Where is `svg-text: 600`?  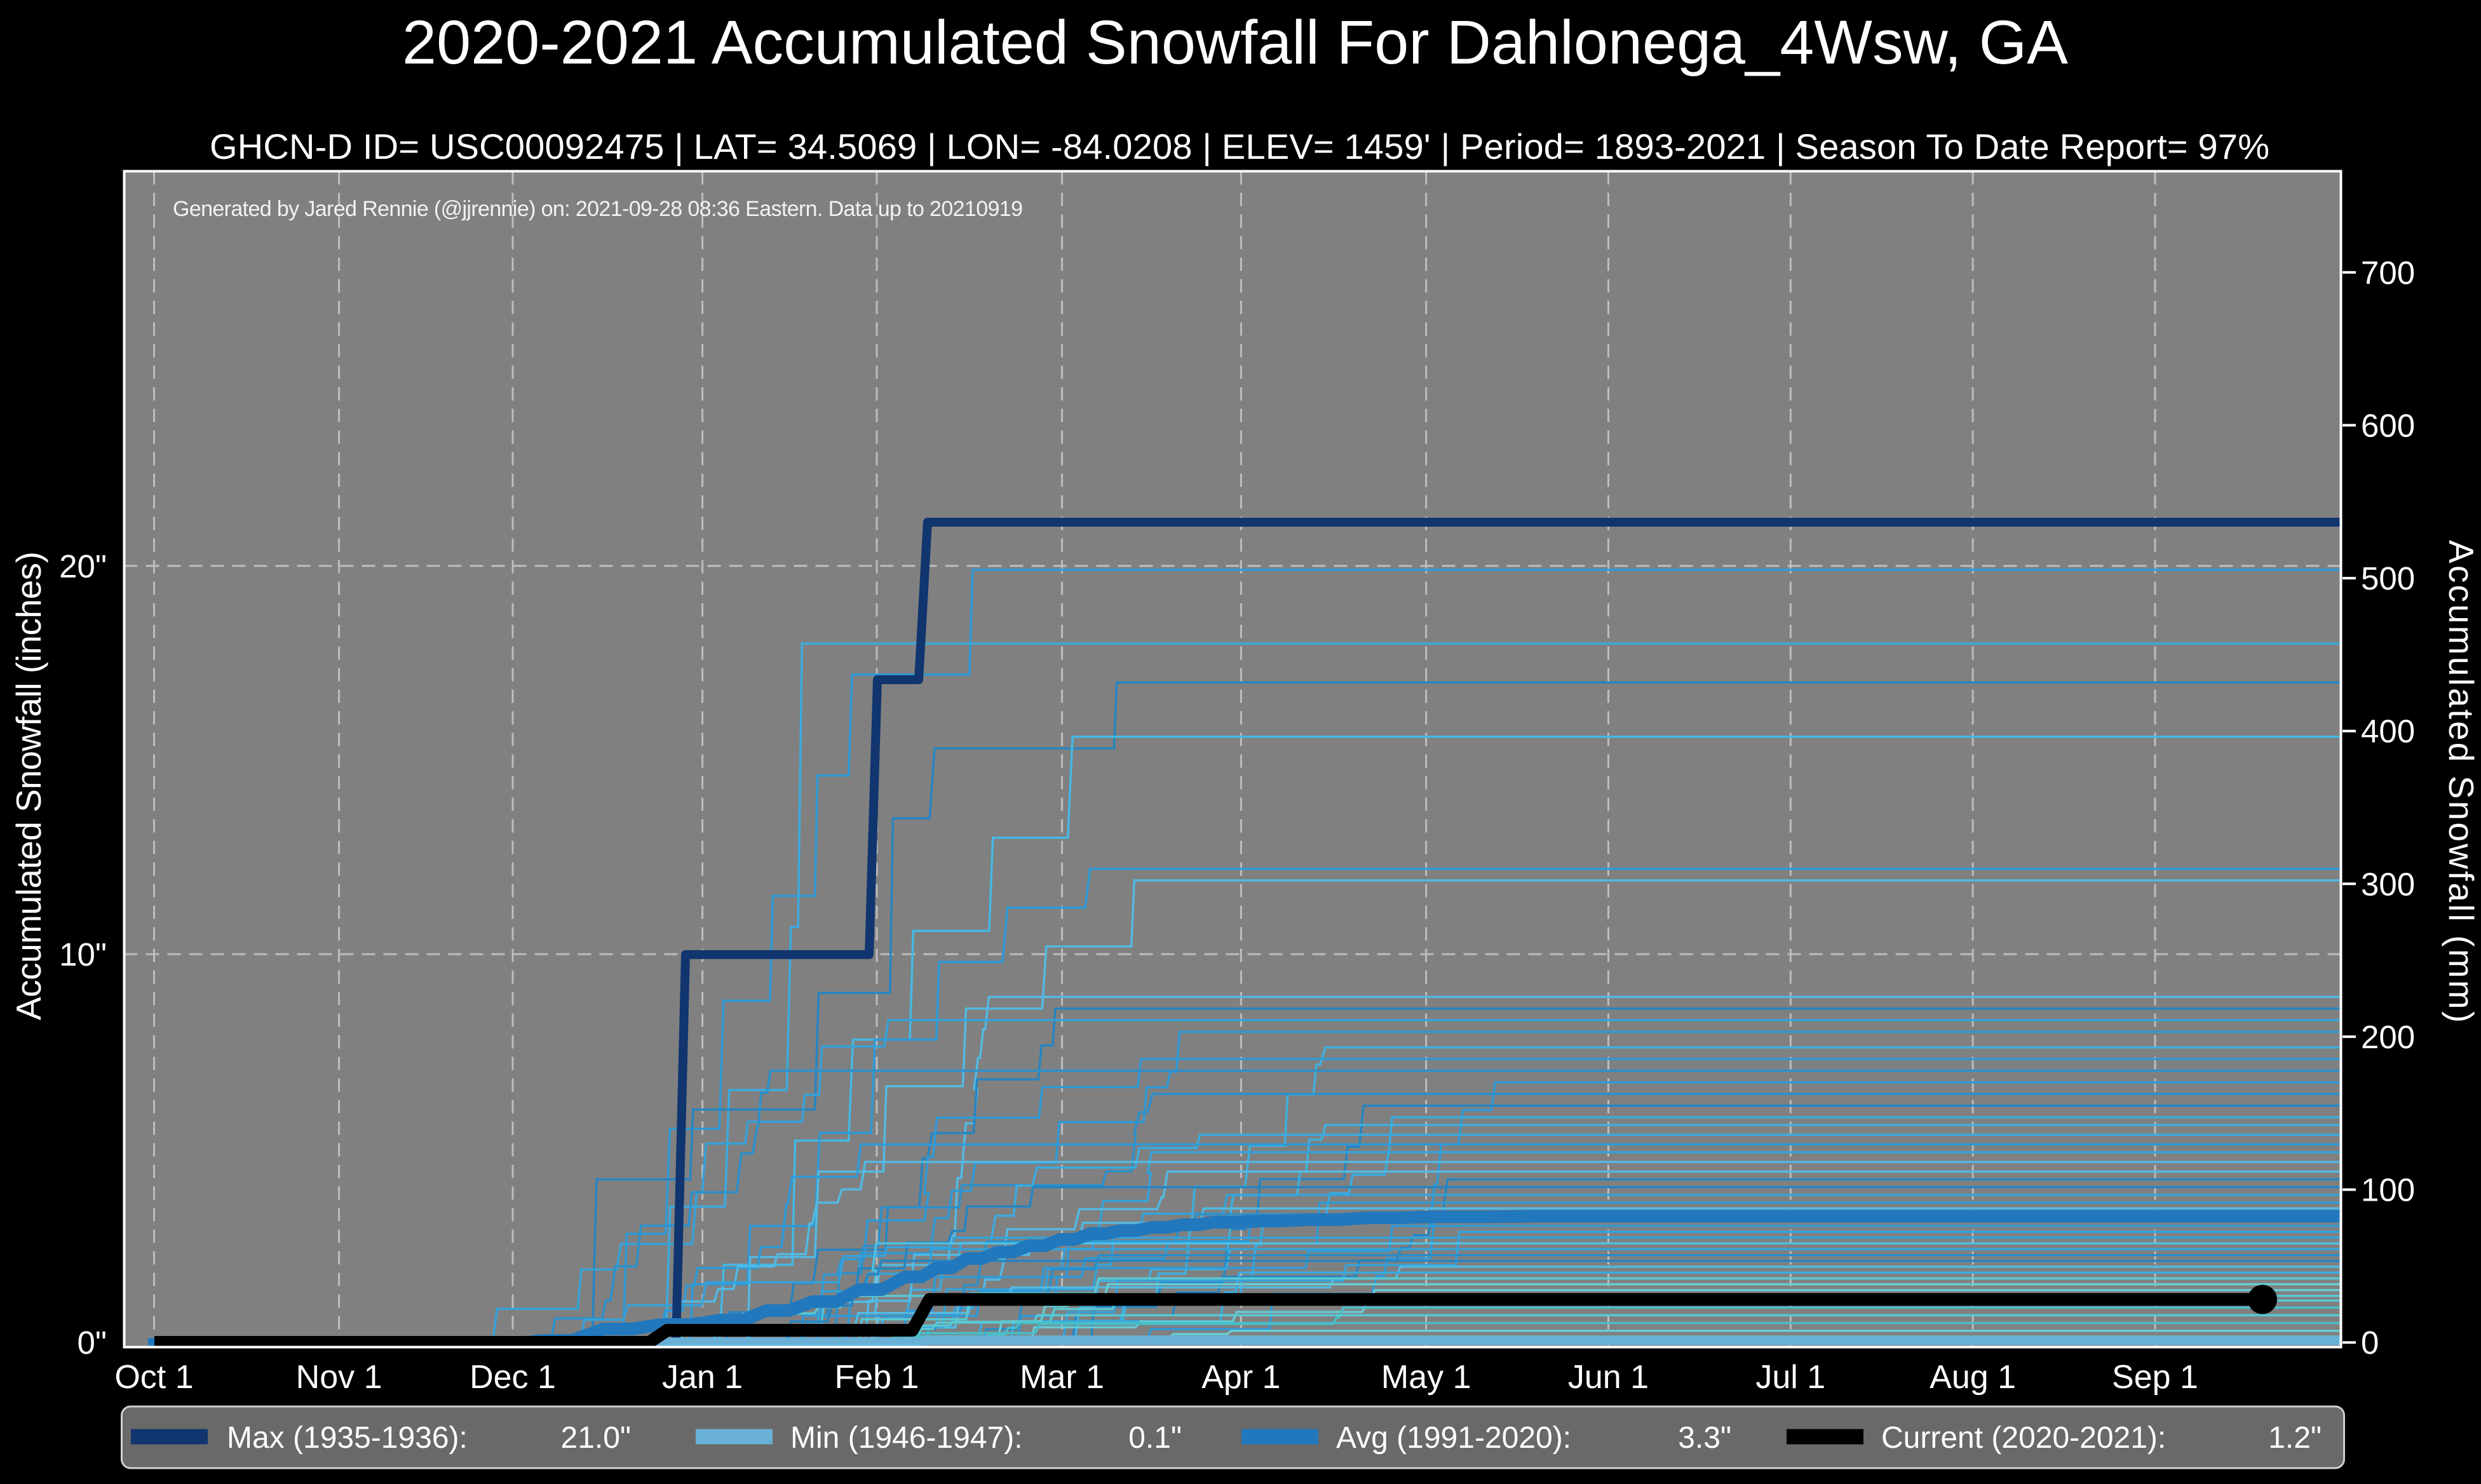
svg-text: 600 is located at coordinates (2388, 425).